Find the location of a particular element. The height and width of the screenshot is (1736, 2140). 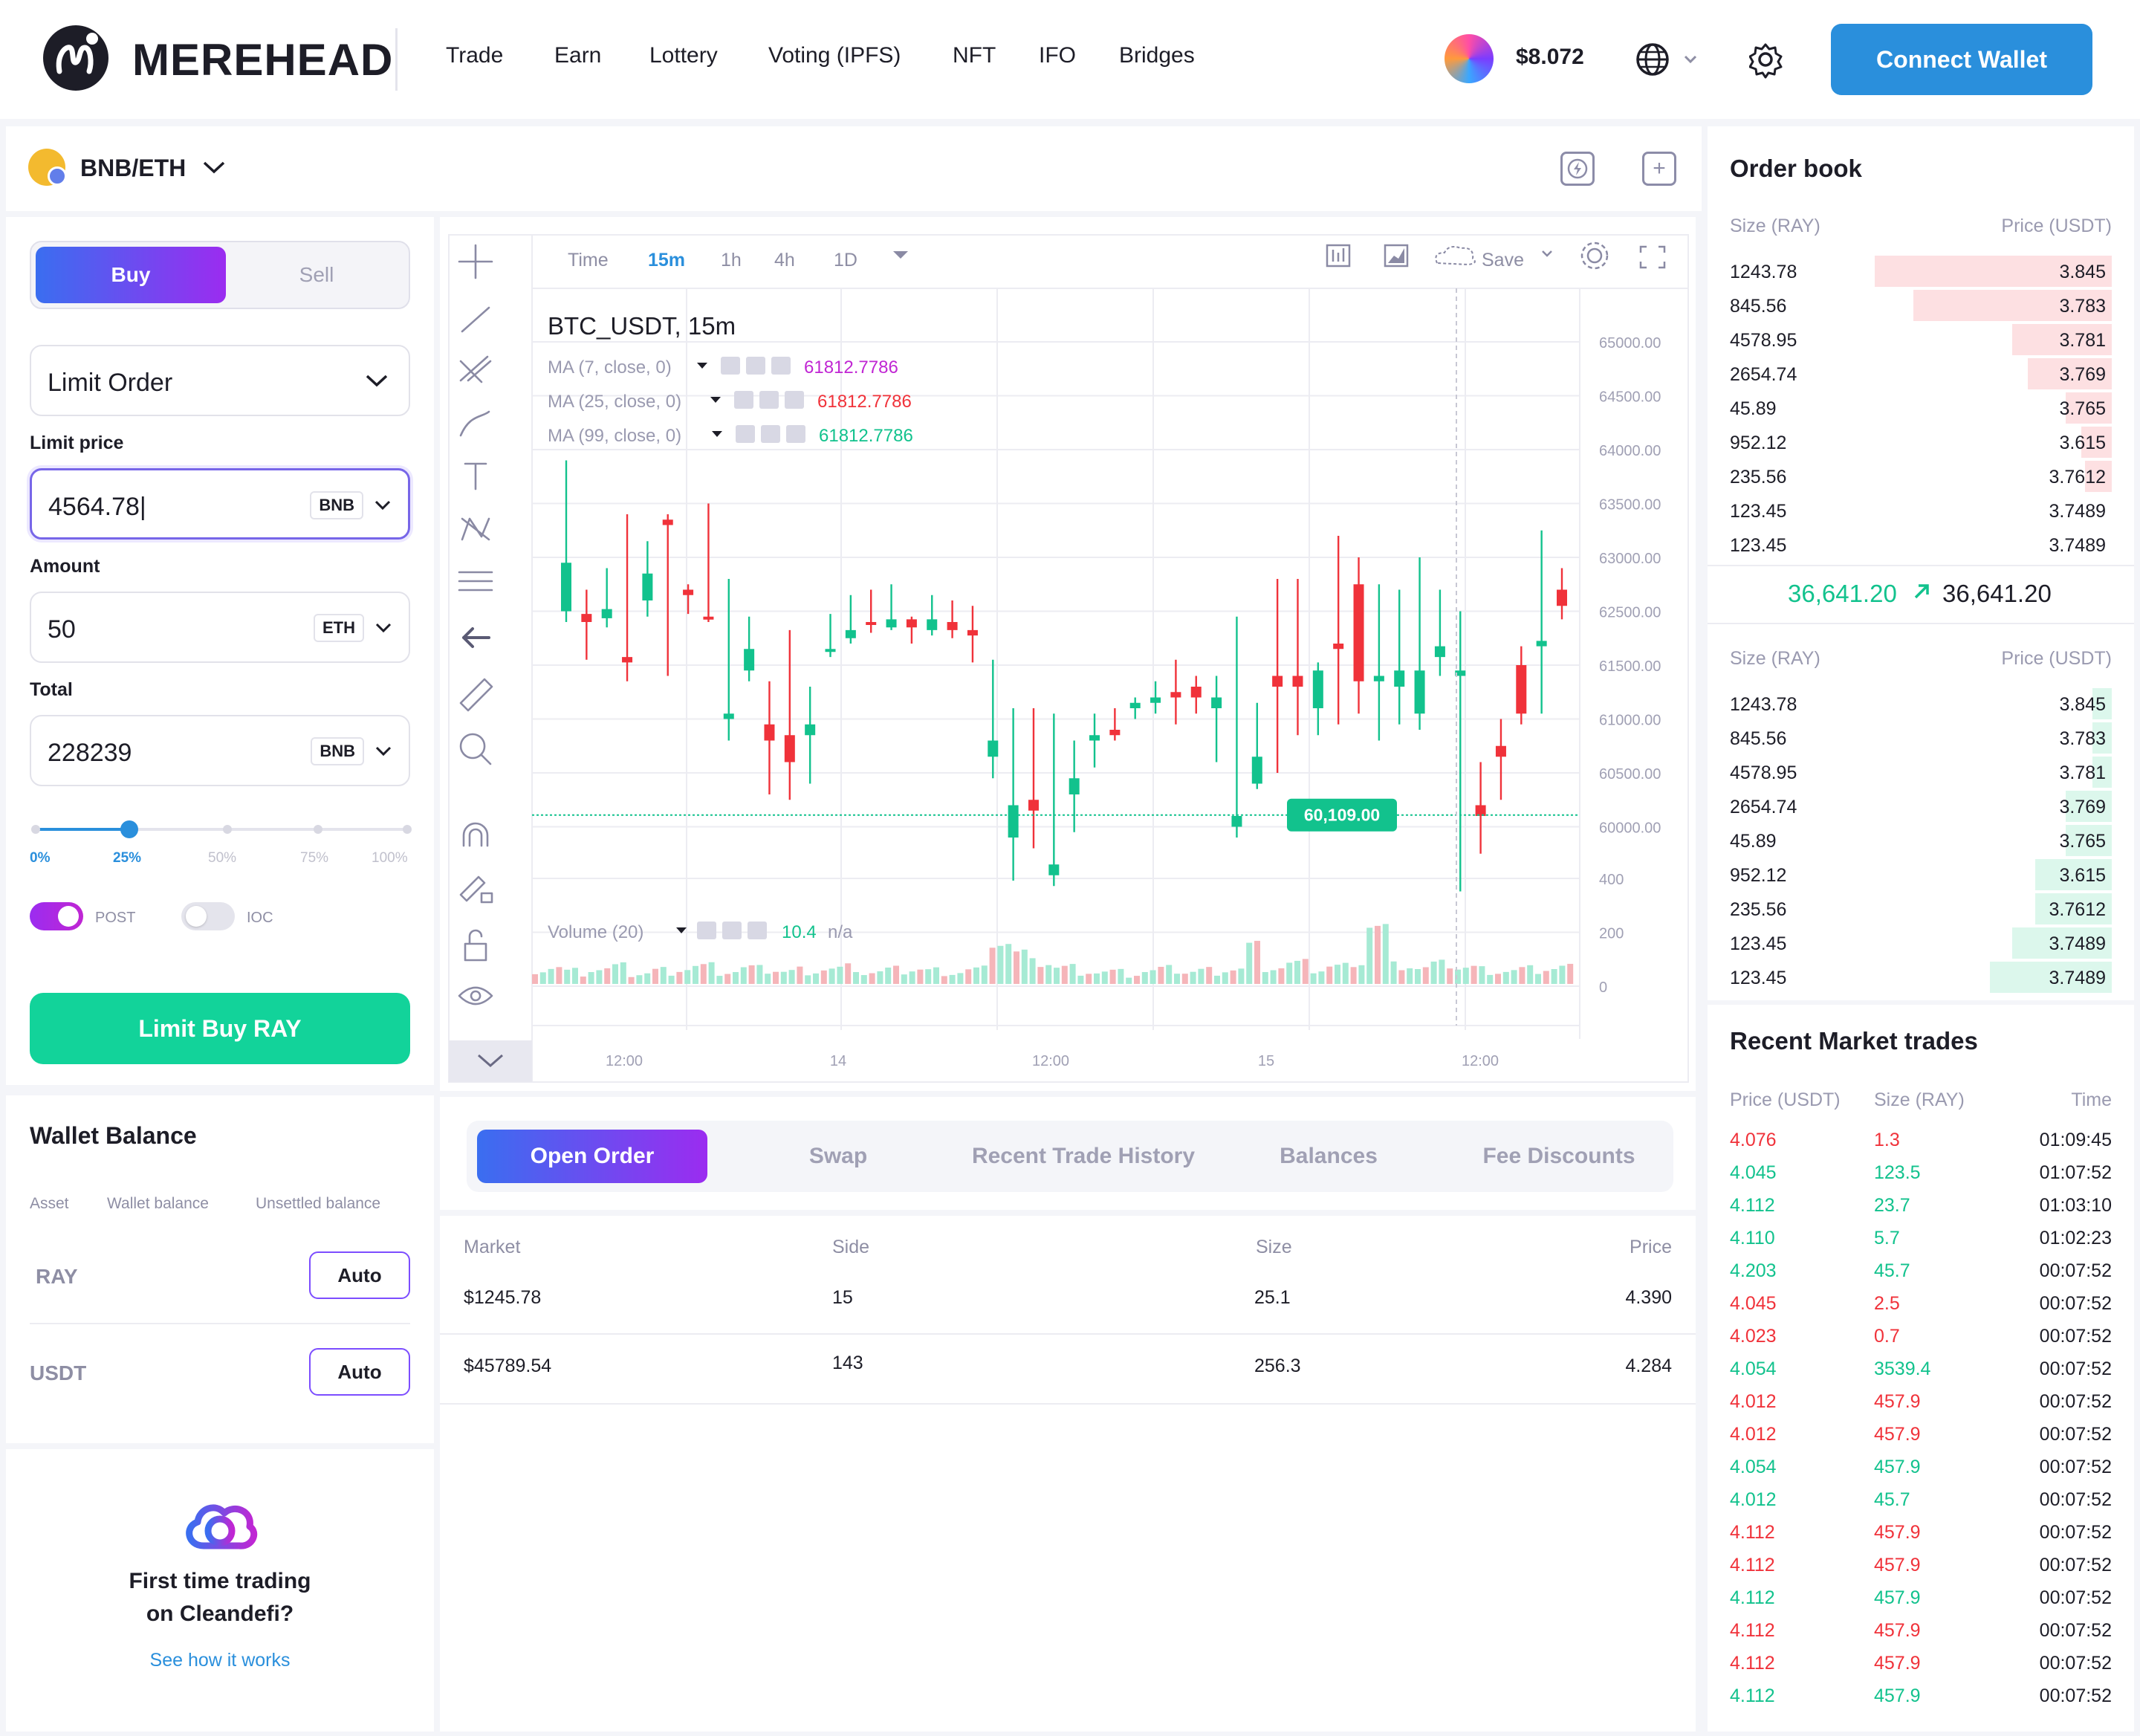

table-row: $1245.78 15 25.1 4.390 is located at coordinates (1068, 1309).